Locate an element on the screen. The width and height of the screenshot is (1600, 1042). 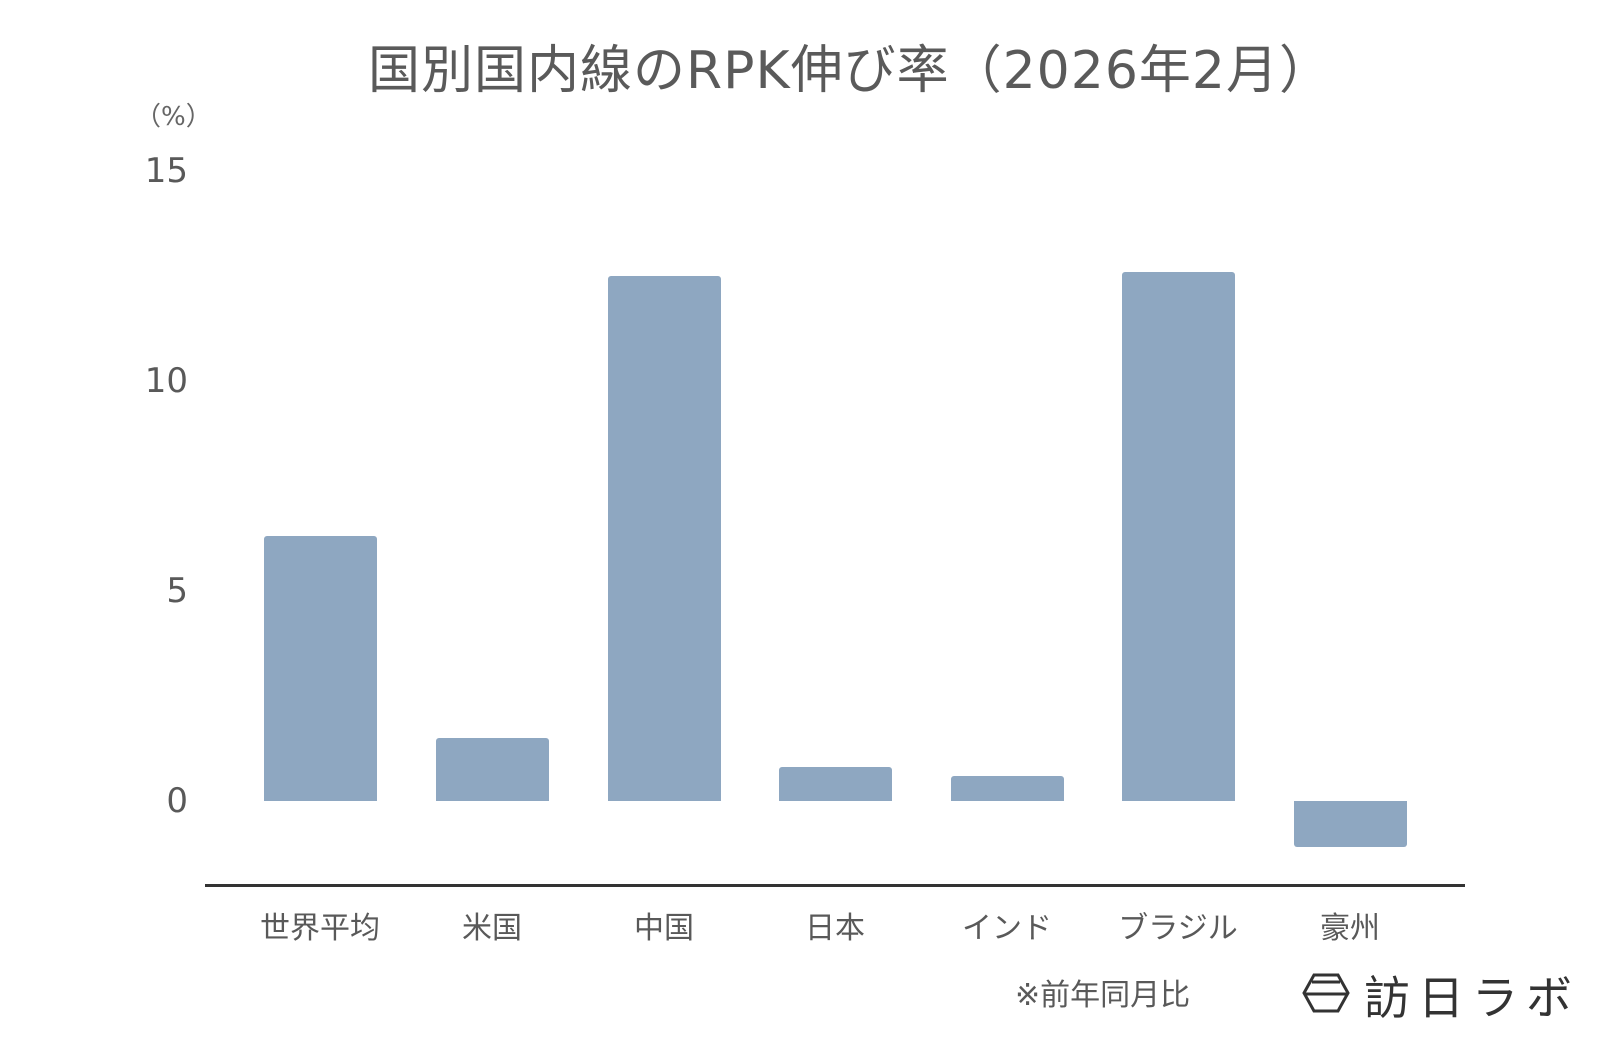
hexagon-logo-icon is located at coordinates (1326, 995).